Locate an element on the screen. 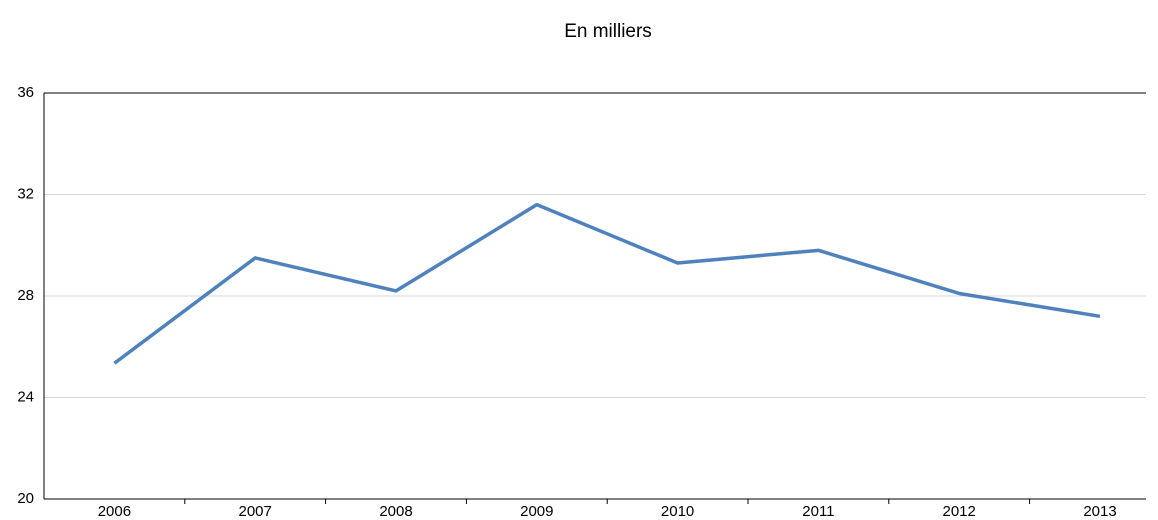  y-tick-label: 20 is located at coordinates (25, 498).